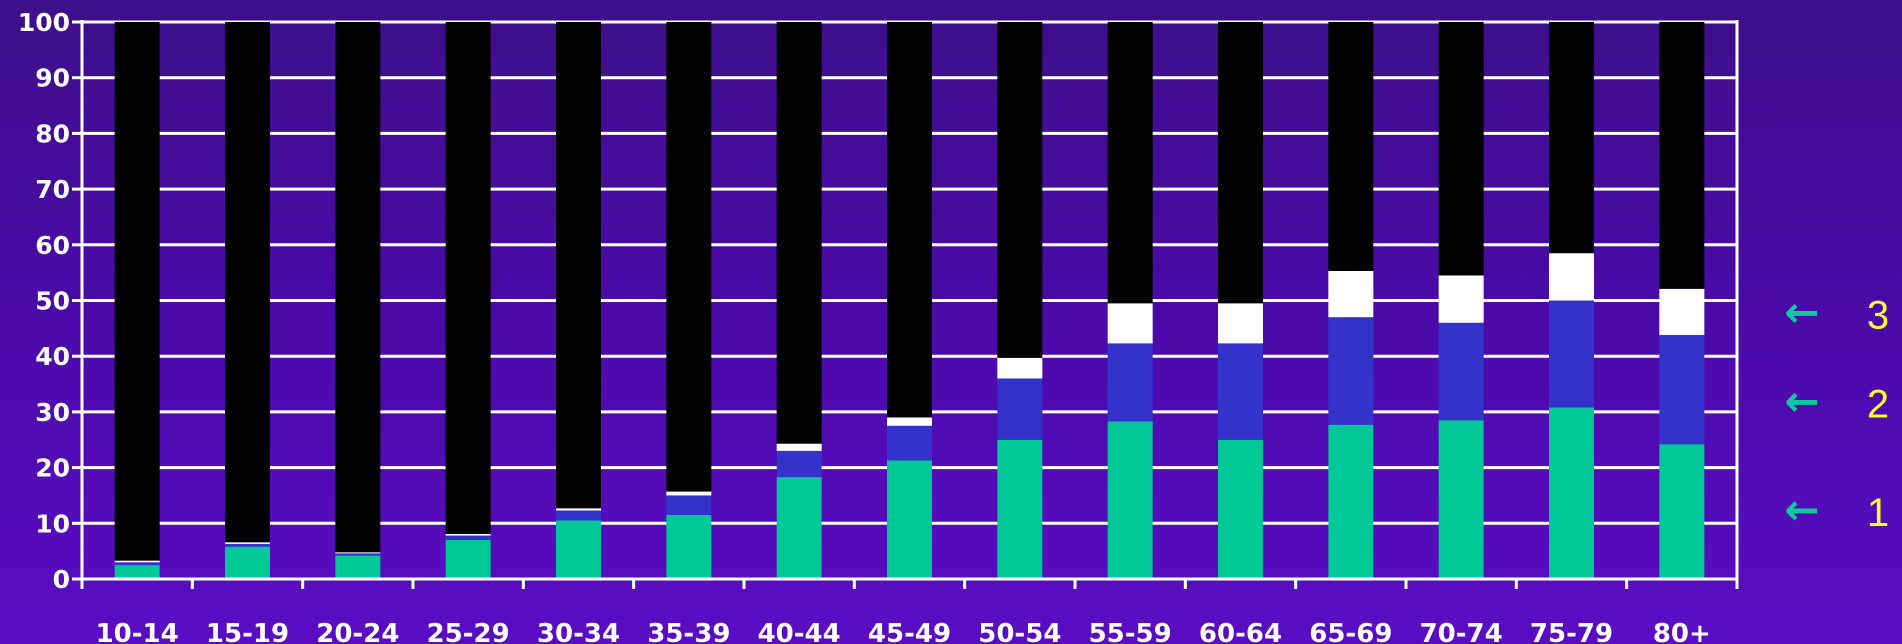 The image size is (1902, 644). What do you see at coordinates (799, 447) in the screenshot?
I see `bar-segment-40-44-s3` at bounding box center [799, 447].